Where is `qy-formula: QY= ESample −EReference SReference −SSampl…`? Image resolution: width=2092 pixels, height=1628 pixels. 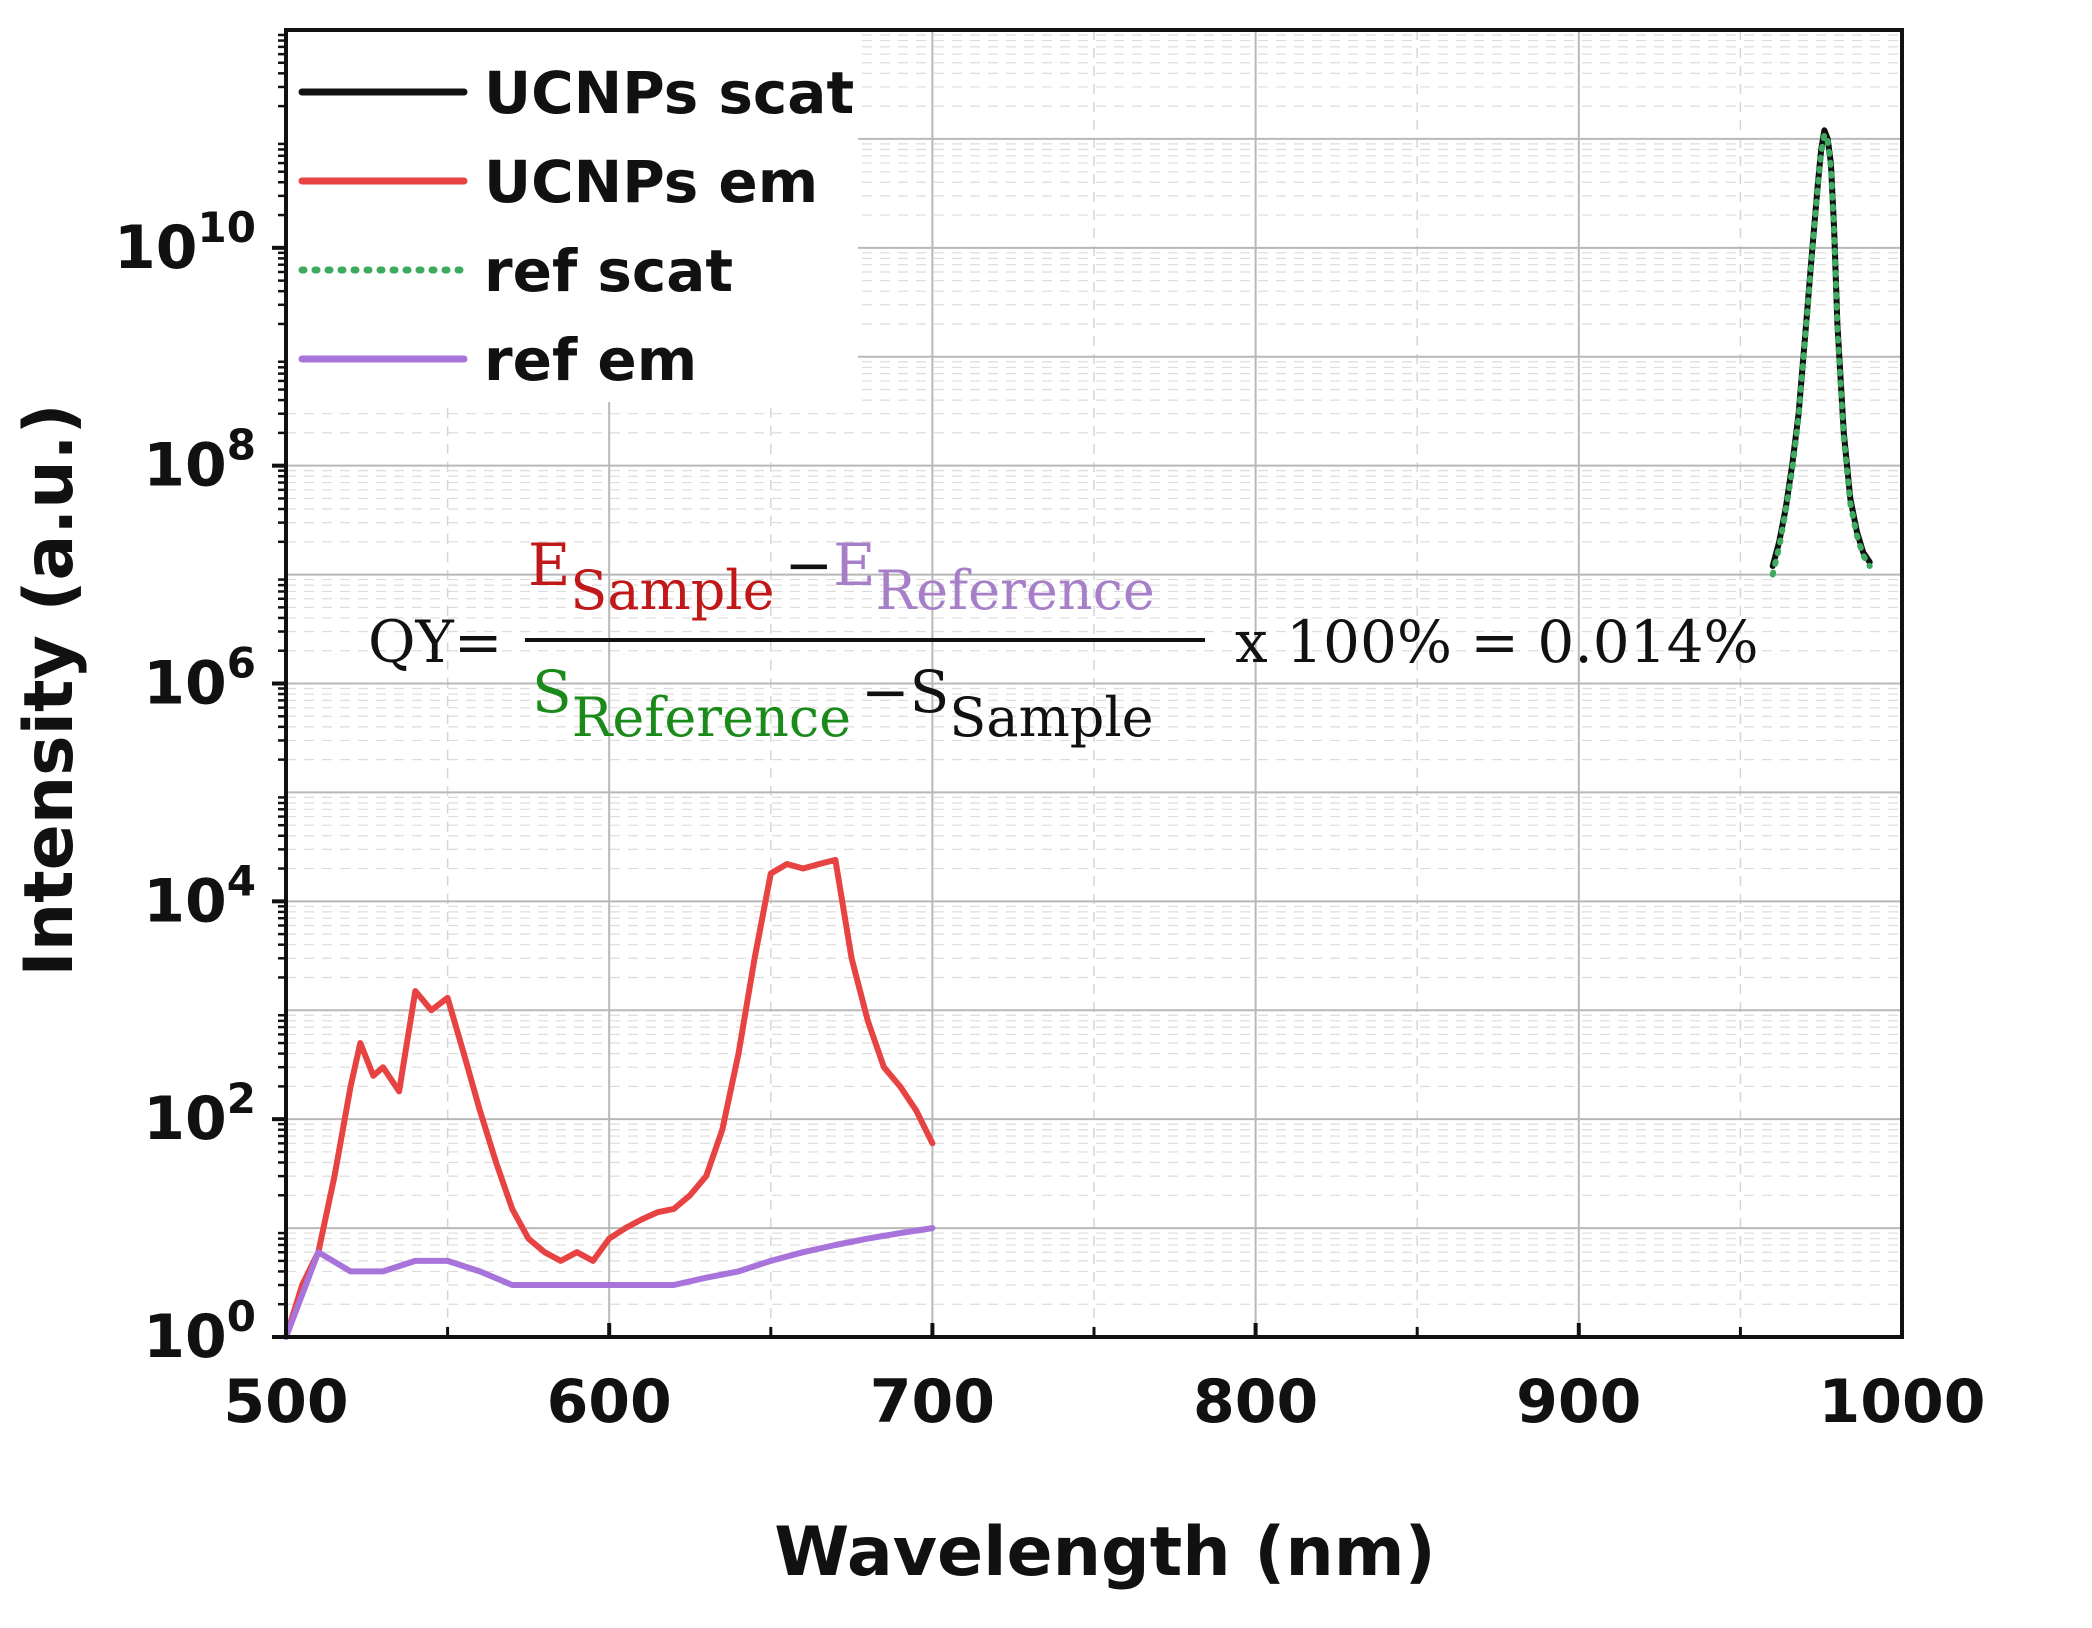 qy-formula: QY= ESample −EReference SReference −SSampl… is located at coordinates (1063, 640).